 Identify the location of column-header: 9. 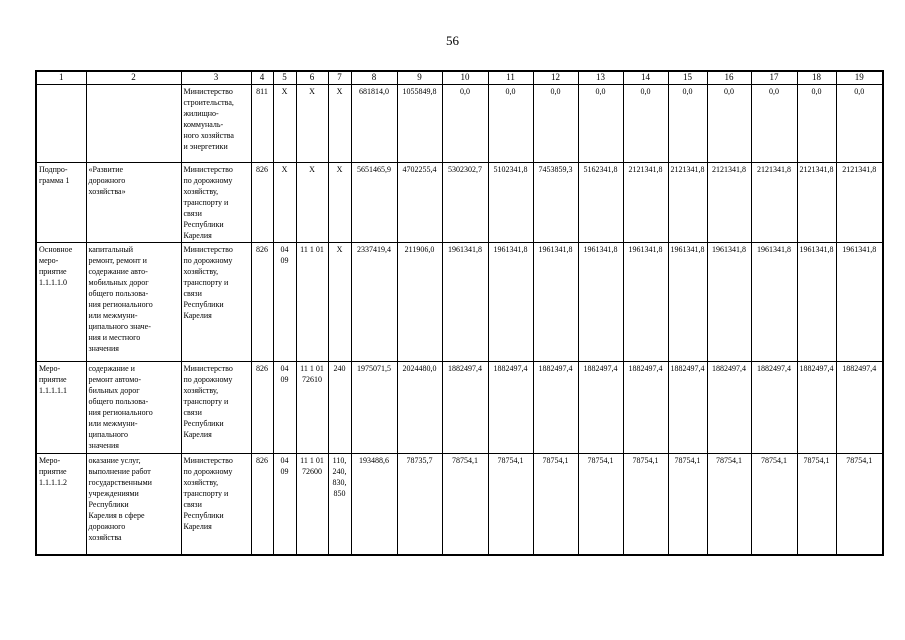
(419, 77).